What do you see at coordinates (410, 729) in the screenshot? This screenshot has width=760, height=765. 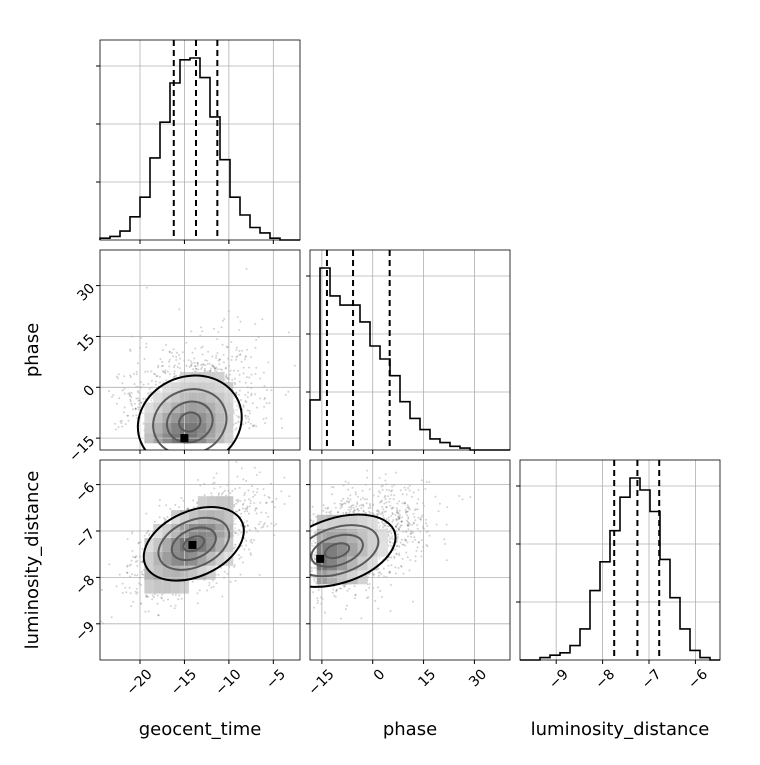 I see `x-axis-label-phase: phase` at bounding box center [410, 729].